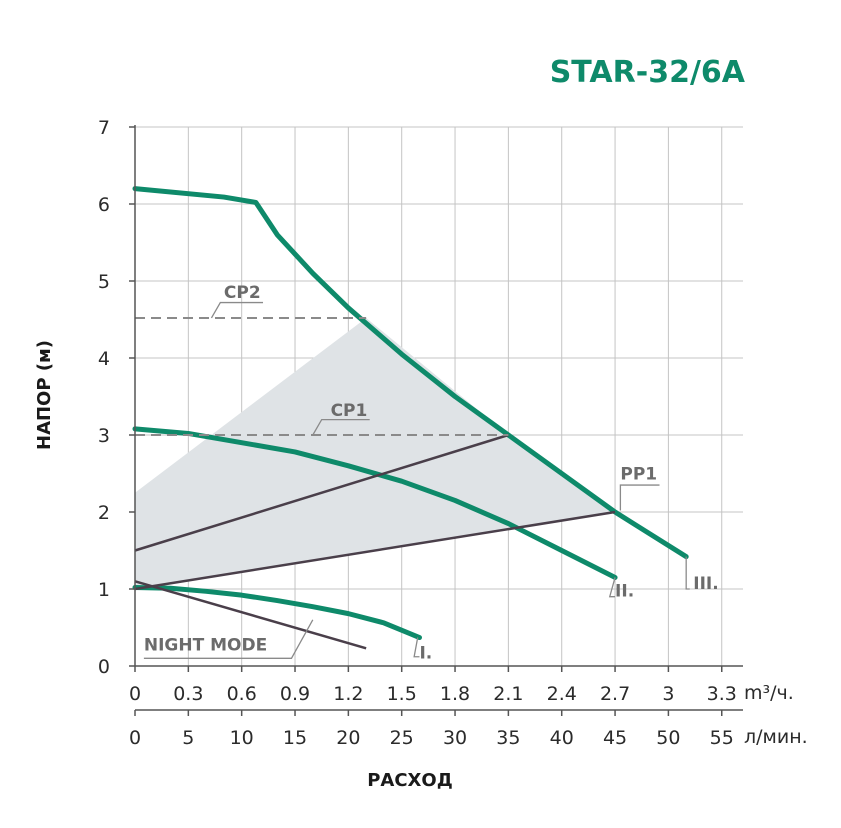 This screenshot has height=828, width=841. I want to click on x-axis-title: РАСХОД, so click(410, 780).